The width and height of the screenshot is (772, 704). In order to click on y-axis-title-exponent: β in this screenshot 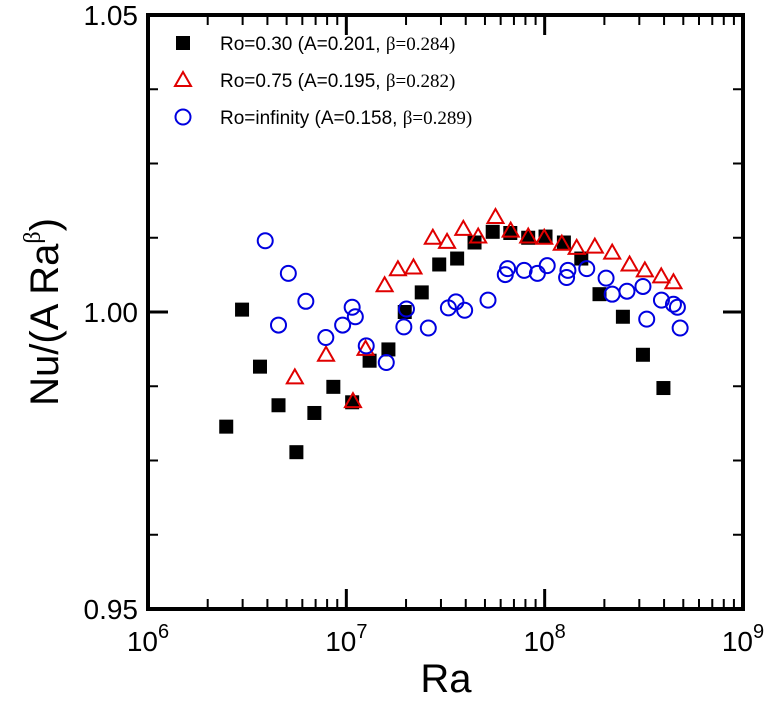, I will do `click(33, 237)`.